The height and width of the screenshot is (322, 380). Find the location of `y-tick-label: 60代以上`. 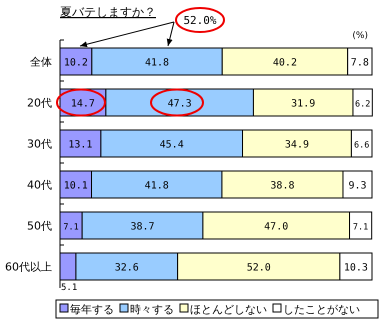

y-tick-label: 60代以上 is located at coordinates (28, 267).